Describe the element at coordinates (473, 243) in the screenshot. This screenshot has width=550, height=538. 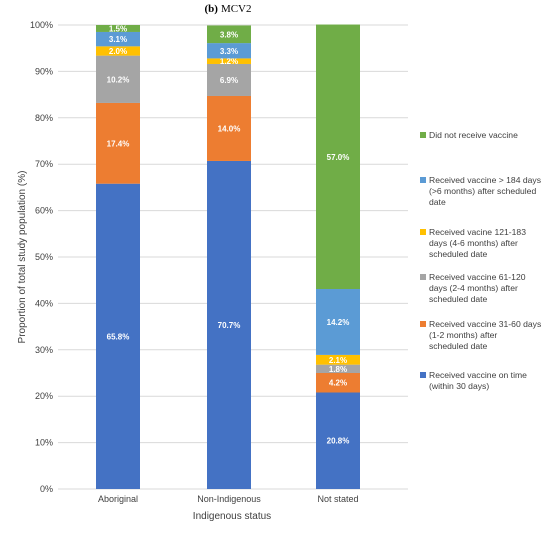
I see `legend-label: days (4-6 months) after` at that location.